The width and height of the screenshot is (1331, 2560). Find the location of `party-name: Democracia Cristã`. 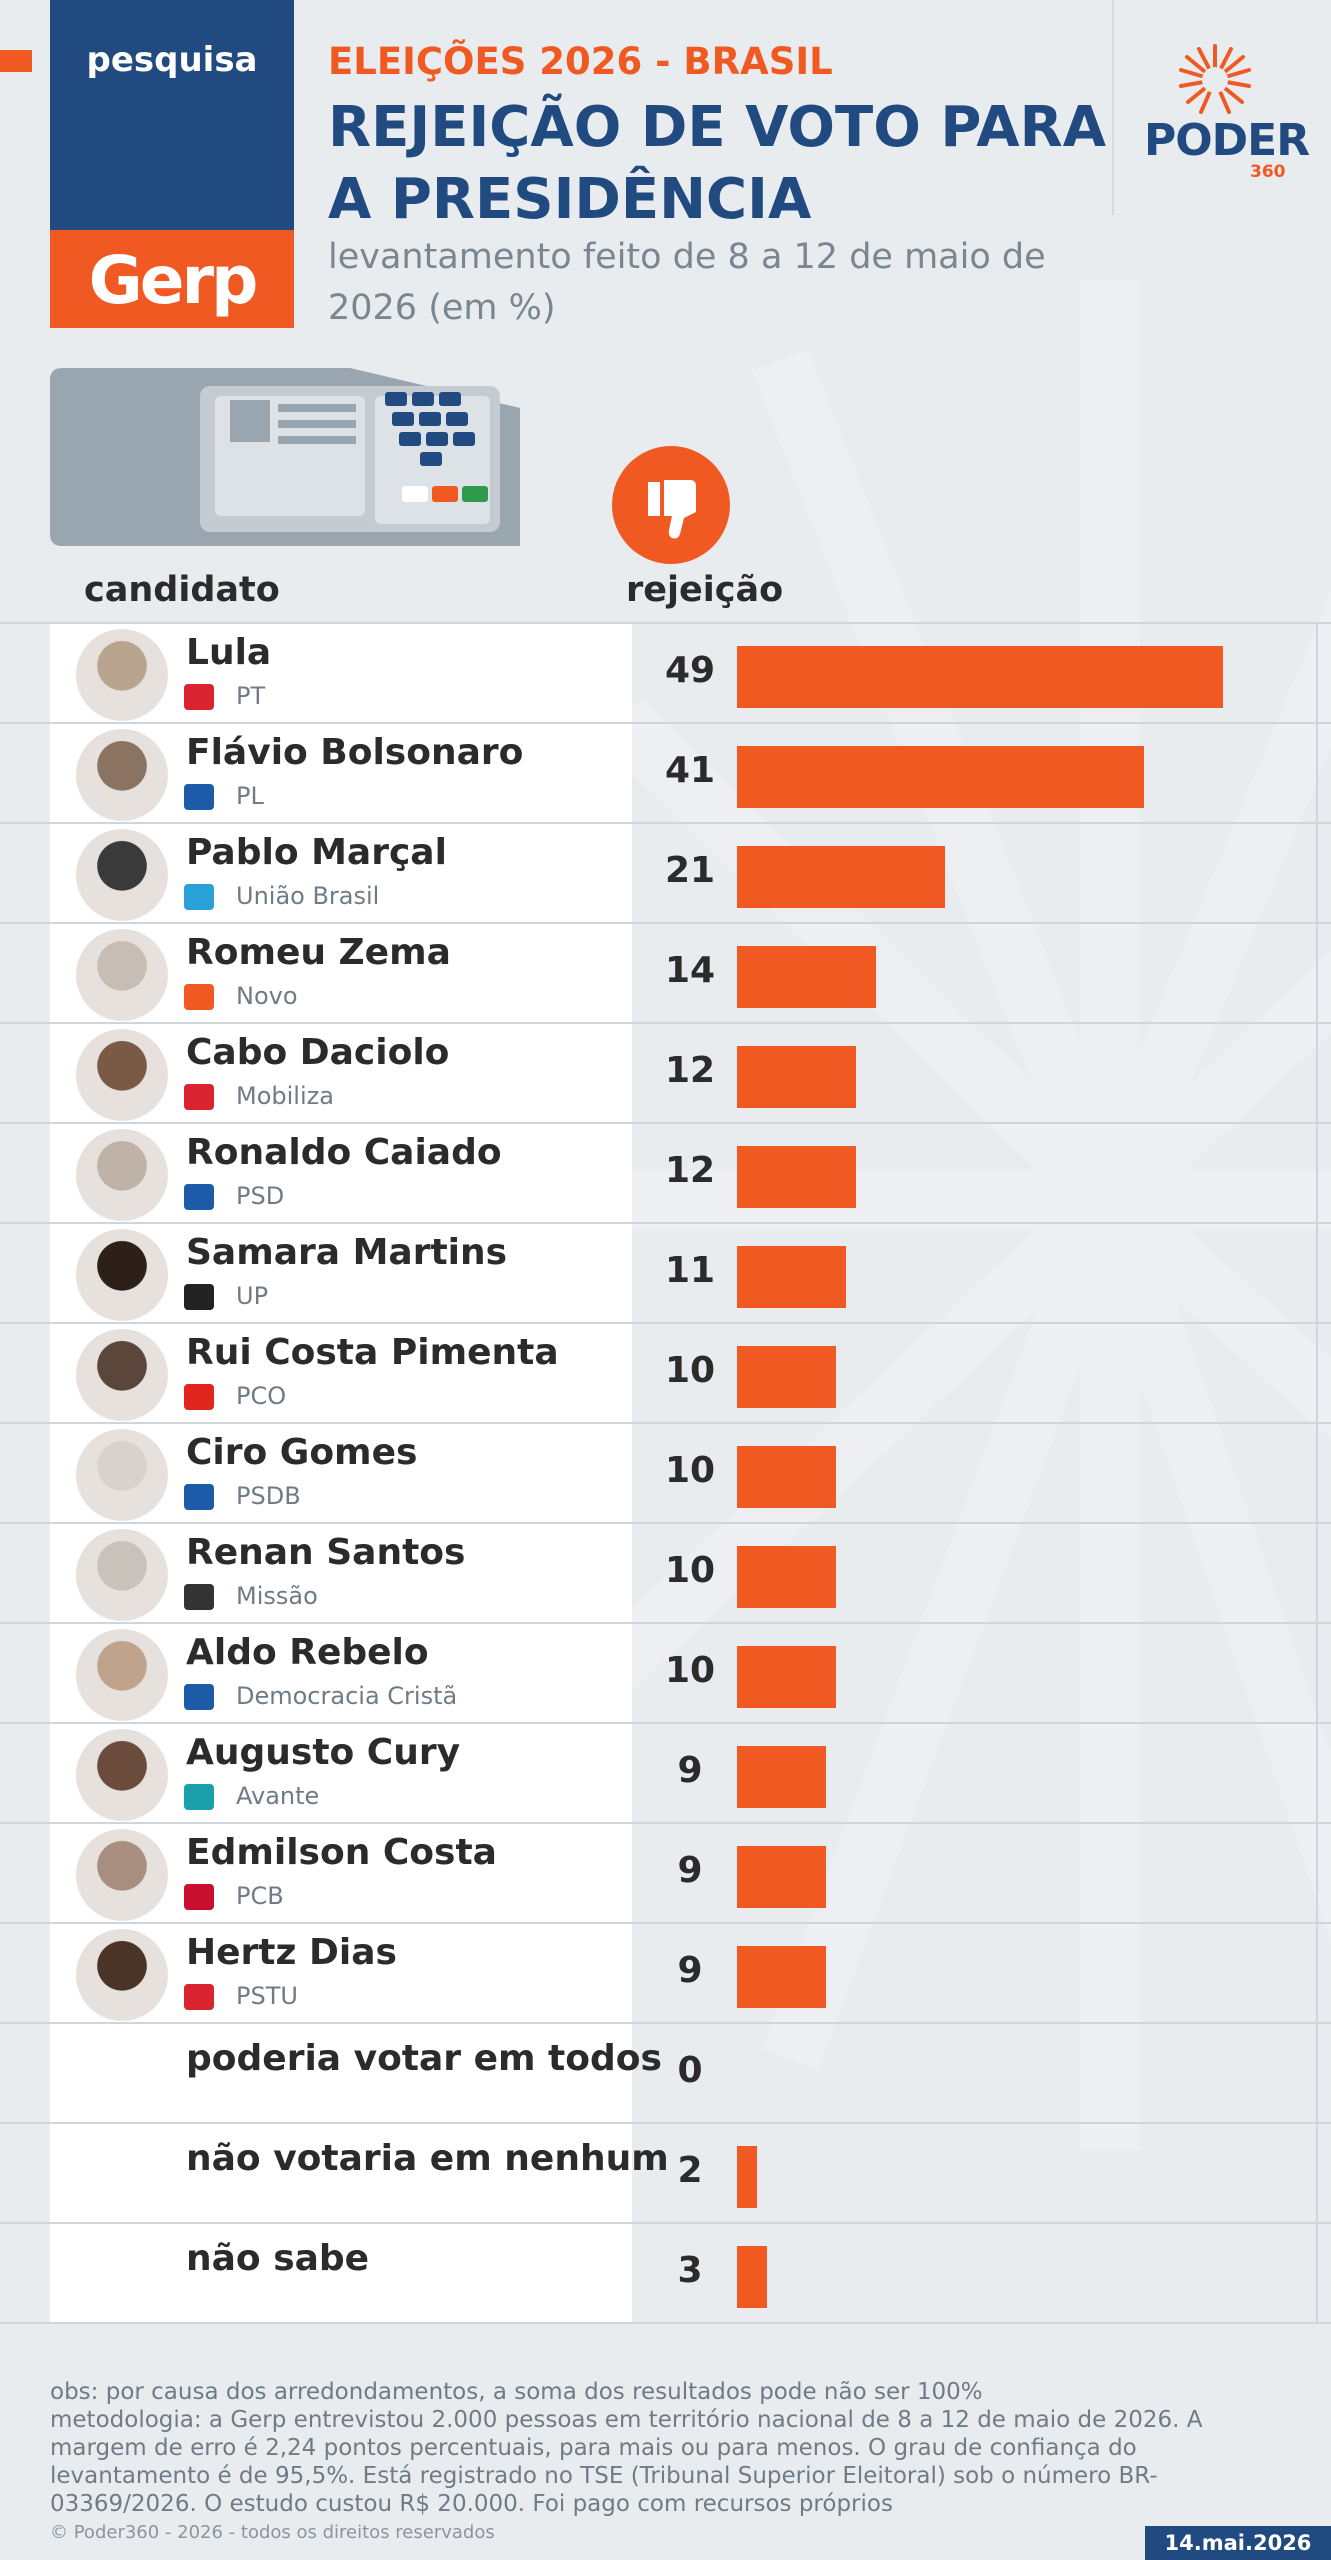

party-name: Democracia Cristã is located at coordinates (347, 1696).